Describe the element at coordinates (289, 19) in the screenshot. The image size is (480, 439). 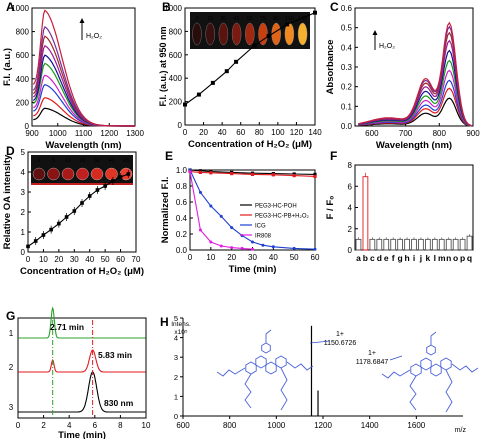
I see `inset-label: 110` at that location.